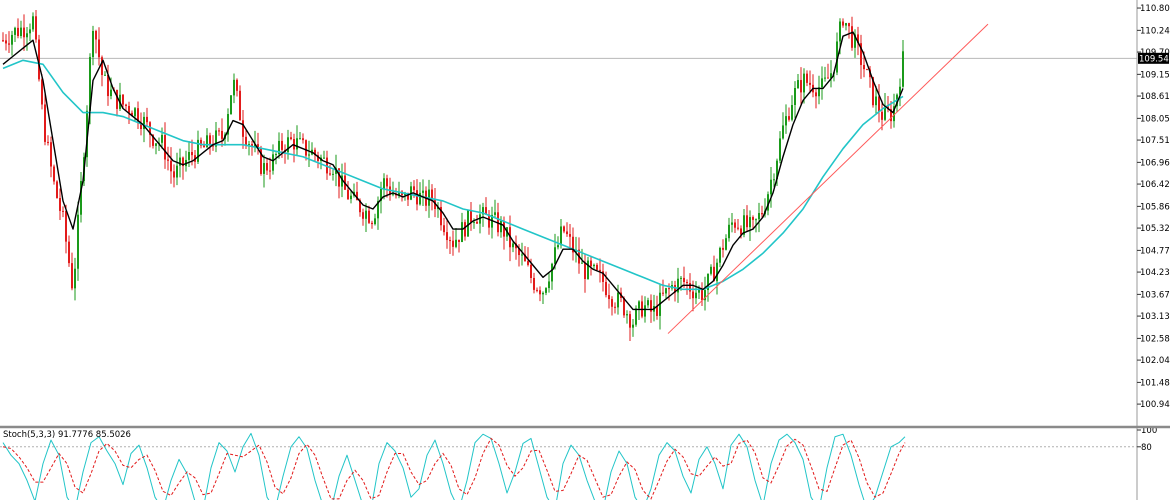  What do you see at coordinates (1155, 97) in the screenshot?
I see `price-tick-label: 108.610` at bounding box center [1155, 97].